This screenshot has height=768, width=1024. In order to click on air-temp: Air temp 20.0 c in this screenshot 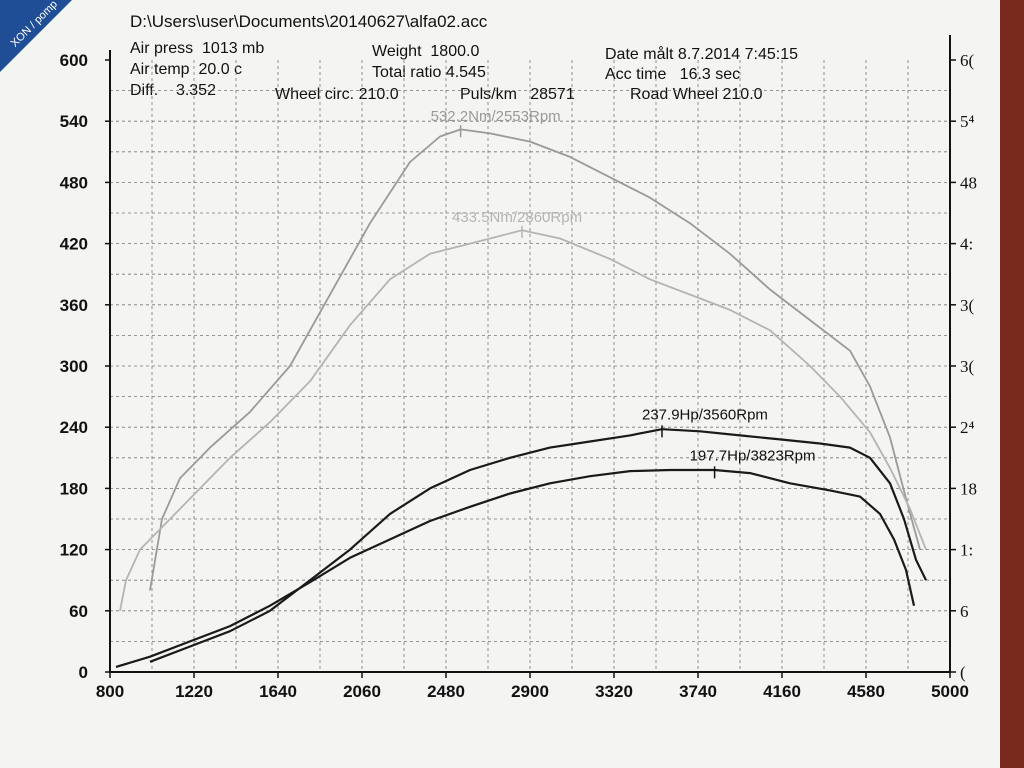, I will do `click(186, 69)`.